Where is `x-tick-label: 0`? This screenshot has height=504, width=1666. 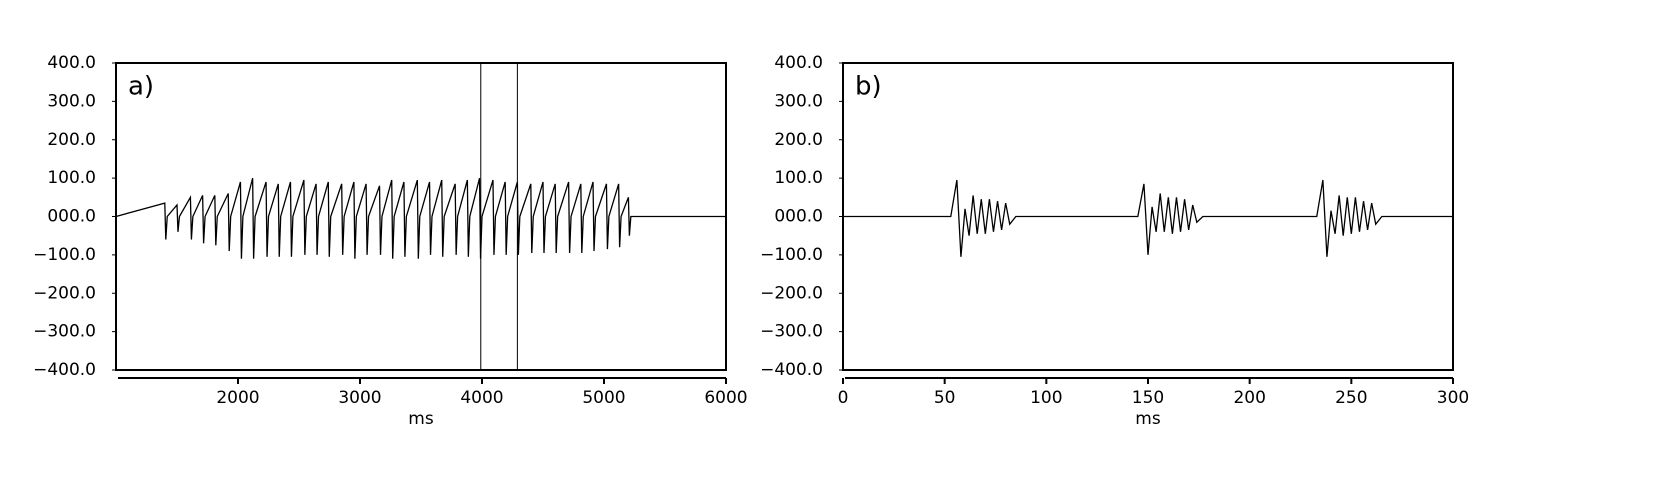 x-tick-label: 0 is located at coordinates (843, 398).